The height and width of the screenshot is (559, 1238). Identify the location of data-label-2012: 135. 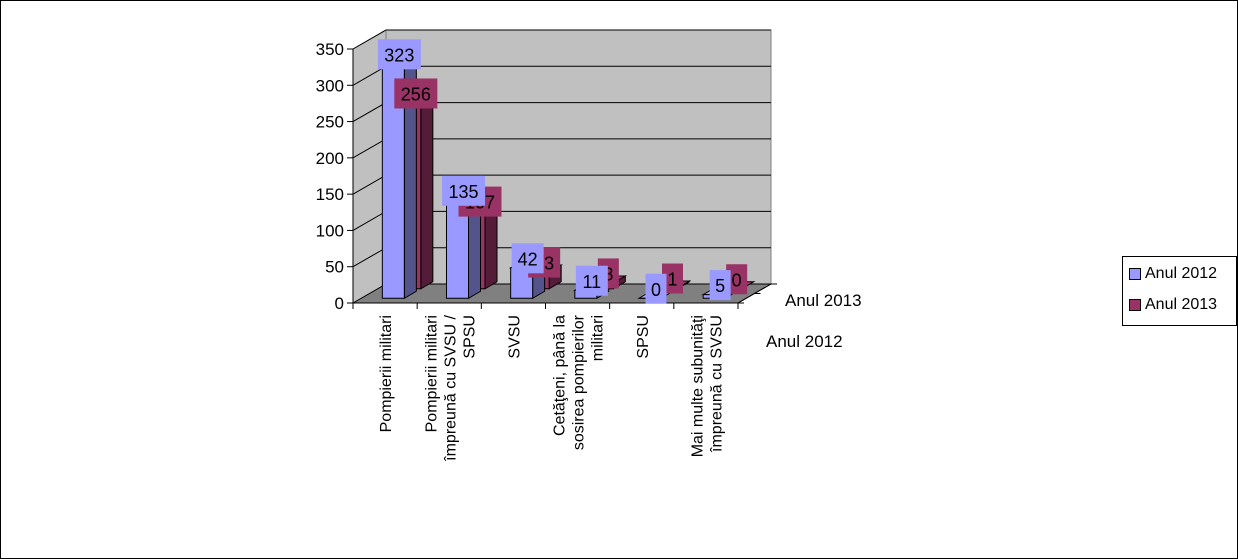
(463, 192).